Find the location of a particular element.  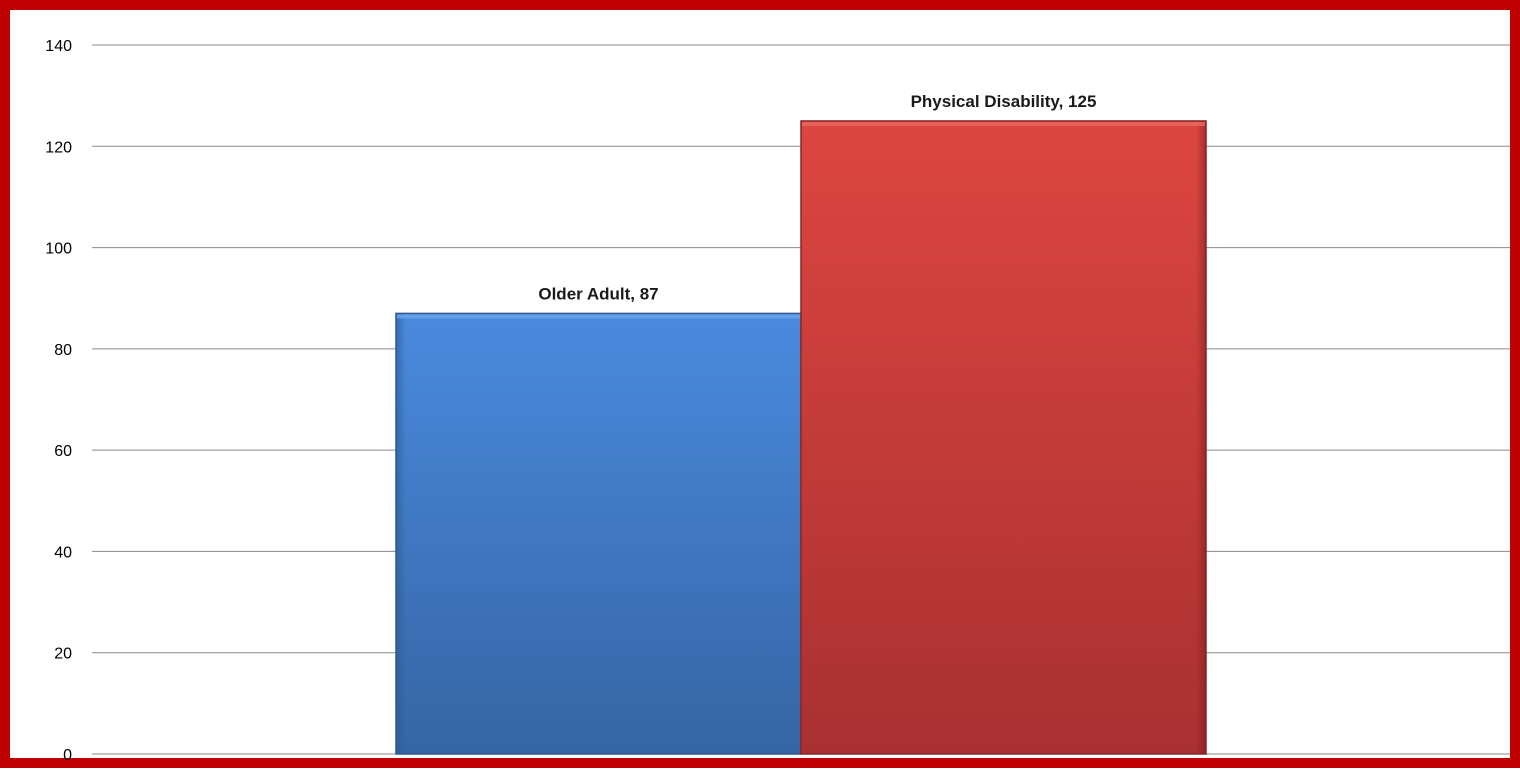

y-tick-label: 80 is located at coordinates (63, 350).